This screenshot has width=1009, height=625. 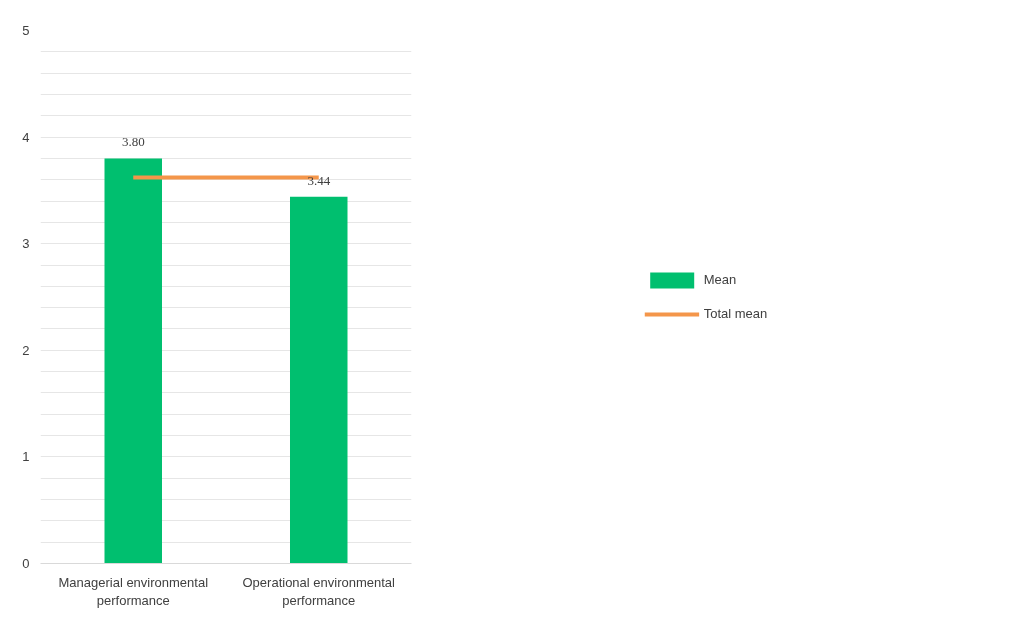 I want to click on y-tick-label: 2, so click(x=26, y=350).